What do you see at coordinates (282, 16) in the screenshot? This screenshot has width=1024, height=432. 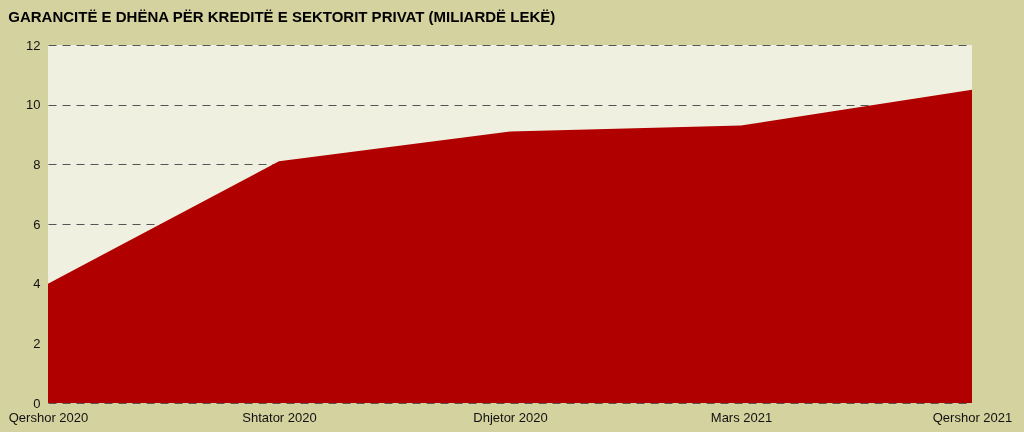 I see `chart-title: GARANCITË E DHËNA PËR KREDITË E SEKTORIT PRIVAT (MILIARDË LEKË)` at bounding box center [282, 16].